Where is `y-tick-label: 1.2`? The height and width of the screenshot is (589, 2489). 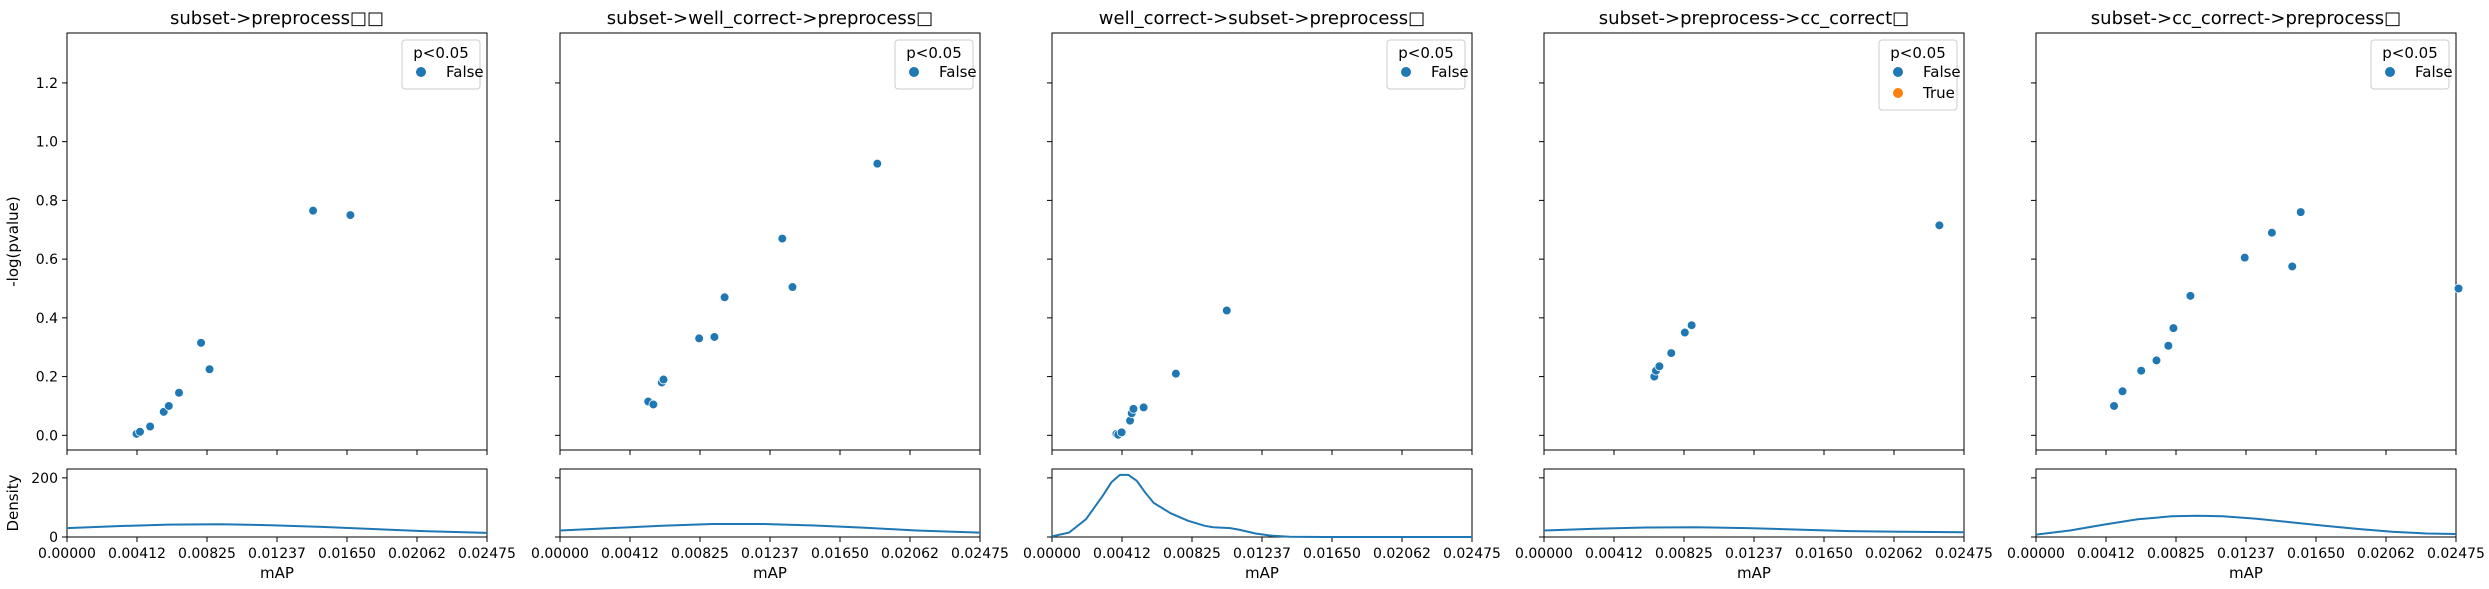 y-tick-label: 1.2 is located at coordinates (47, 84).